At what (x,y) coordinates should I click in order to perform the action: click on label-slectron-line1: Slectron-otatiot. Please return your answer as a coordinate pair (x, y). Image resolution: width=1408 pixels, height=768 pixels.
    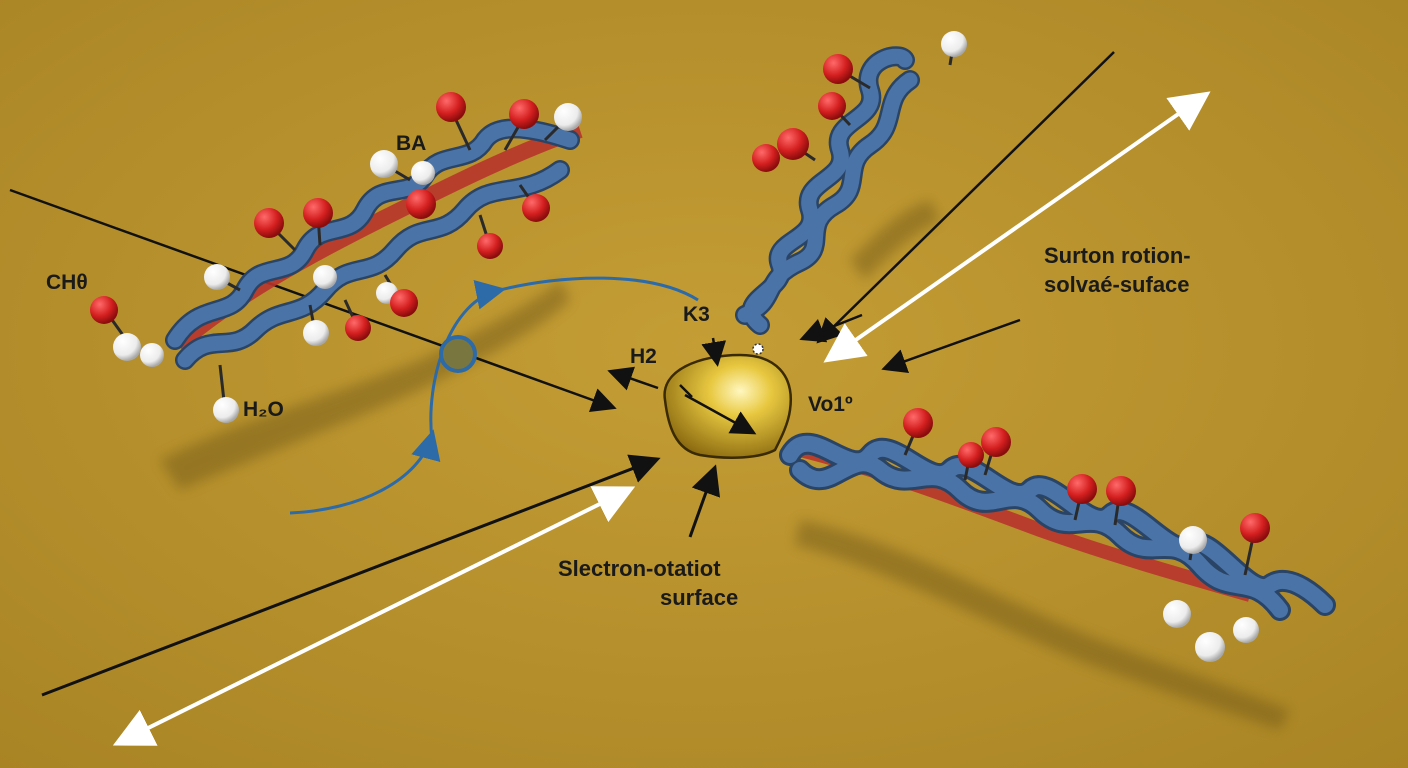
    Looking at the image, I should click on (639, 568).